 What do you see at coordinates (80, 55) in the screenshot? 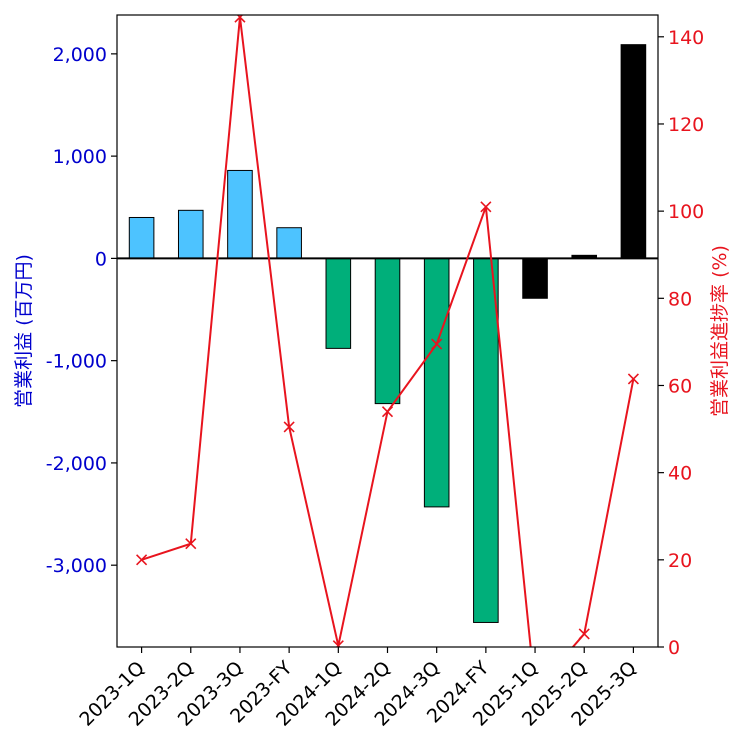
I see `left-tick-label: 2,000` at bounding box center [80, 55].